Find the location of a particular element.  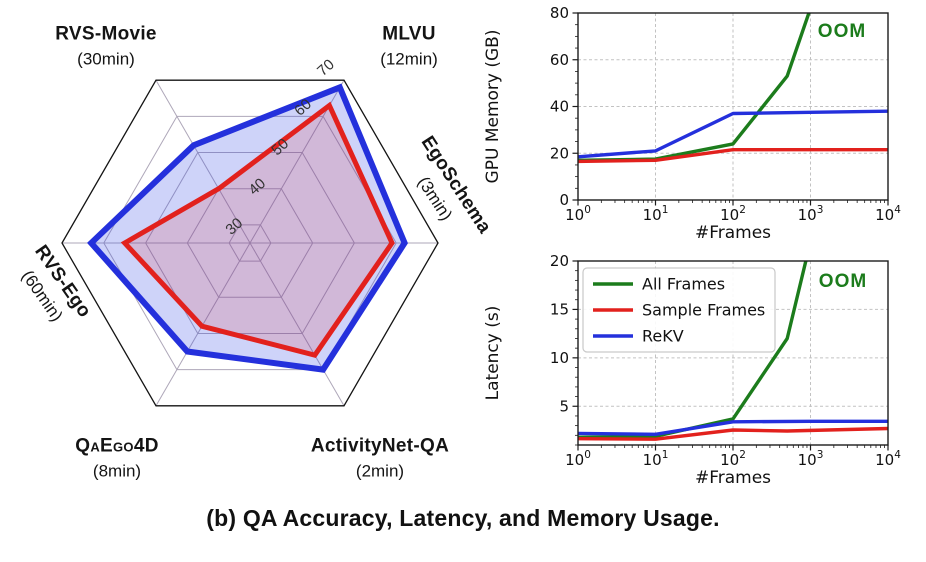

radar-spoke-activitynet-qa is located at coordinates (297, 324).